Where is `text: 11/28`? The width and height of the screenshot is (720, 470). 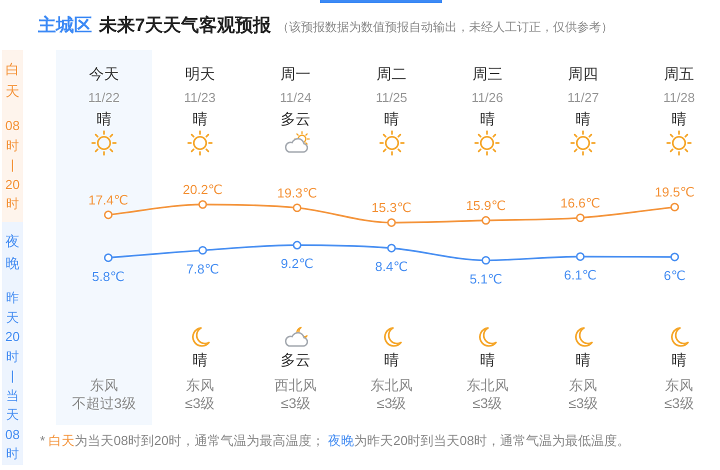 text: 11/28 is located at coordinates (679, 97).